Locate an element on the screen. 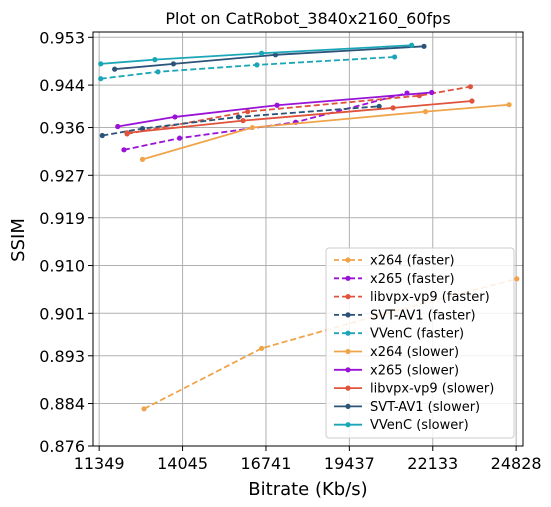 The image size is (551, 507). legend-entry: SVT-AV1 (slower) is located at coordinates (425, 407).